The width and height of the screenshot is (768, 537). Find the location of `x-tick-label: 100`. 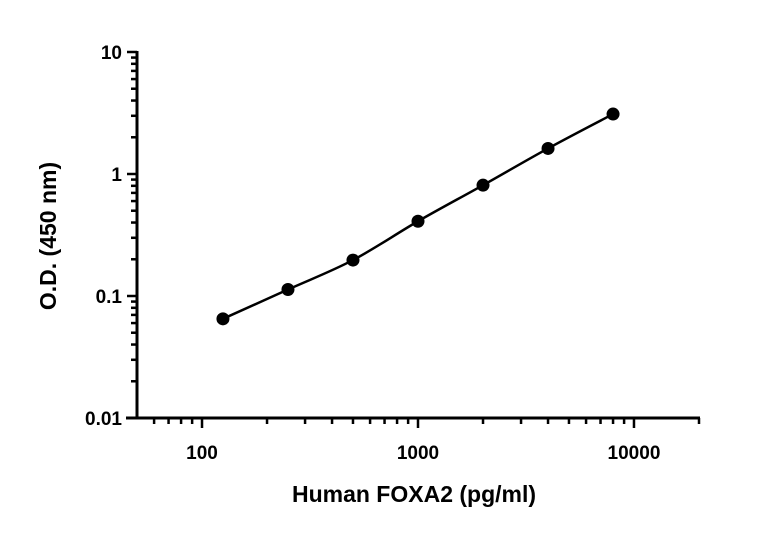

x-tick-label: 100 is located at coordinates (202, 453).